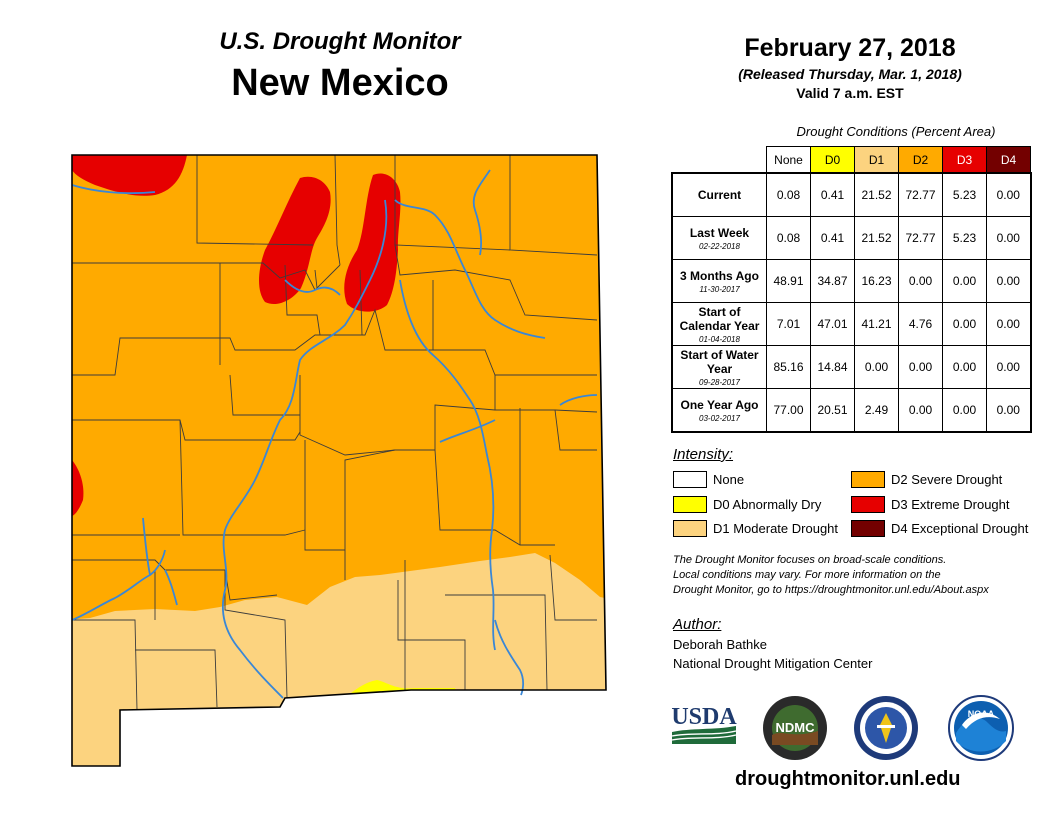  What do you see at coordinates (876, 281) in the screenshot?
I see `table-cell: 16.23` at bounding box center [876, 281].